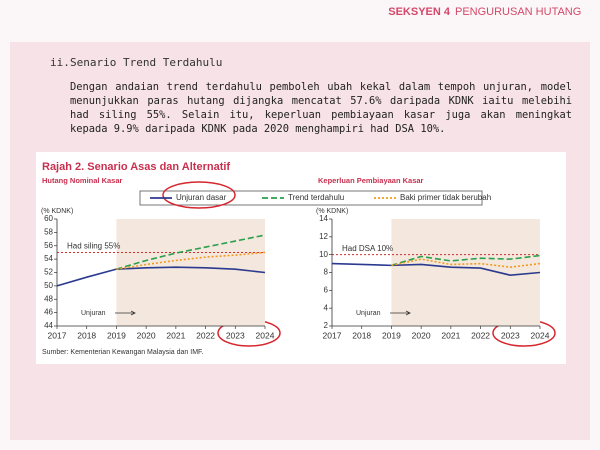 This screenshot has width=600, height=450. Describe the element at coordinates (419, 12) in the screenshot. I see `header-section: SEKSYEN 4` at that location.